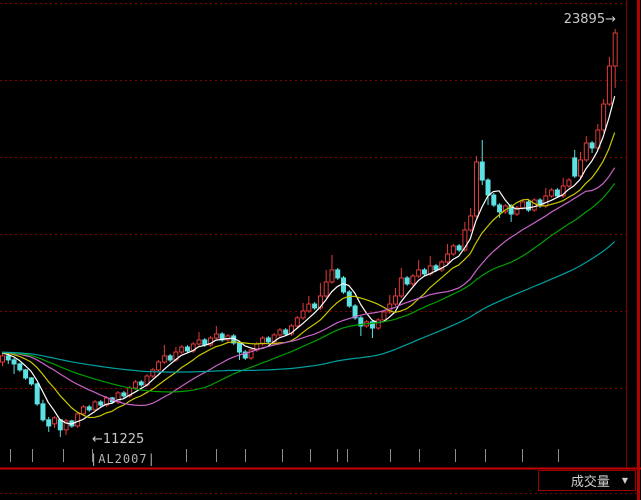 This screenshot has width=641, height=500. I want to click on arrow-left-icon: ←, so click(97, 439).